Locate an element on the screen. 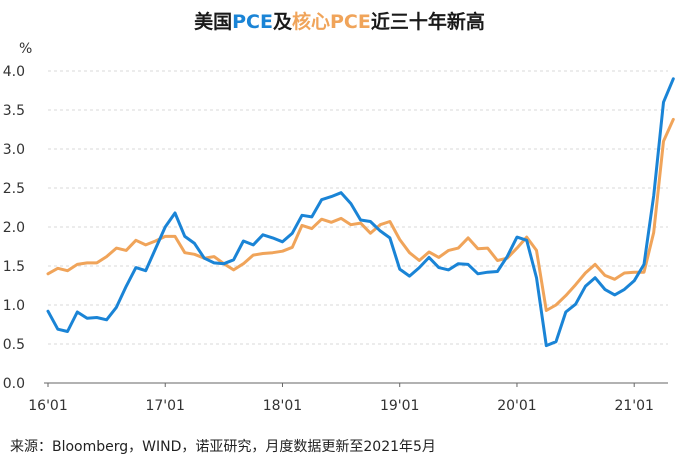 Image resolution: width=679 pixels, height=468 pixels. y-tick-label: 3.5 is located at coordinates (14, 111).